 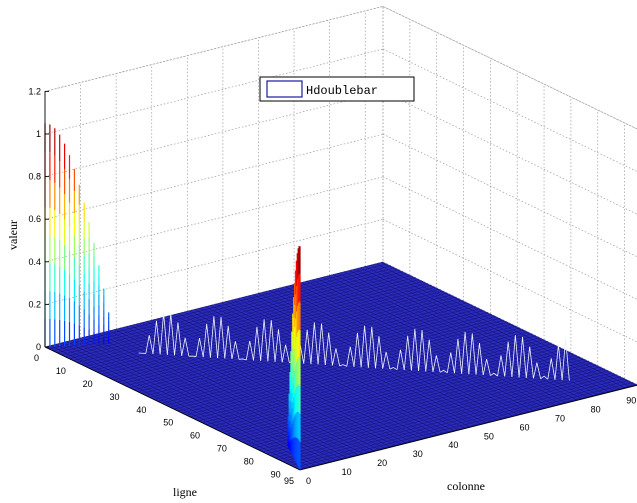 I want to click on x-axis-label: ligne, so click(x=185, y=492).